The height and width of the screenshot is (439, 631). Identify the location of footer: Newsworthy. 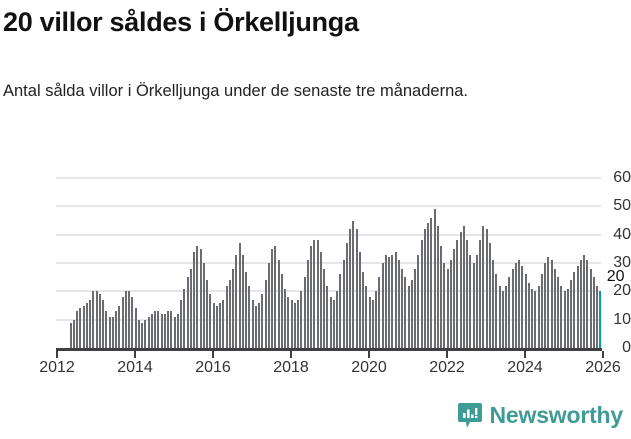
(315, 419).